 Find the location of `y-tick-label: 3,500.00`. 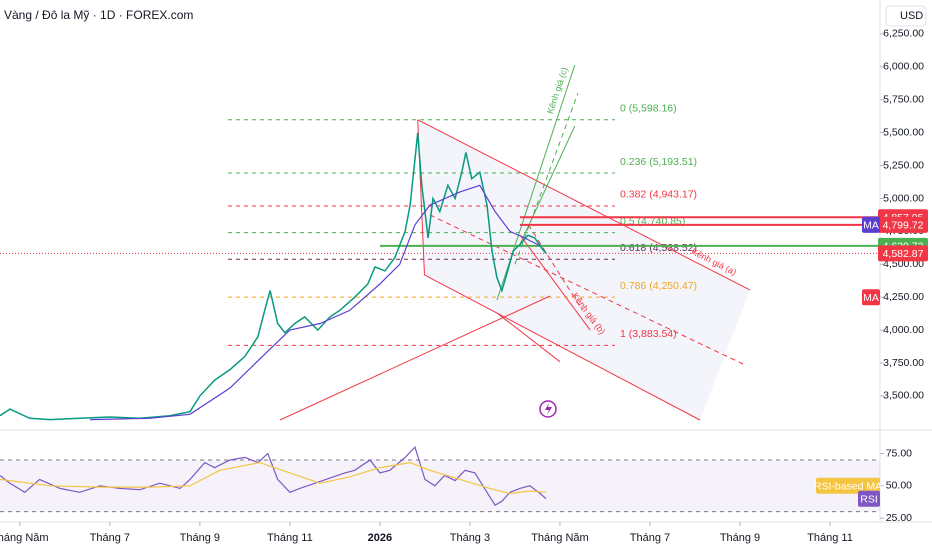

y-tick-label: 3,500.00 is located at coordinates (903, 396).